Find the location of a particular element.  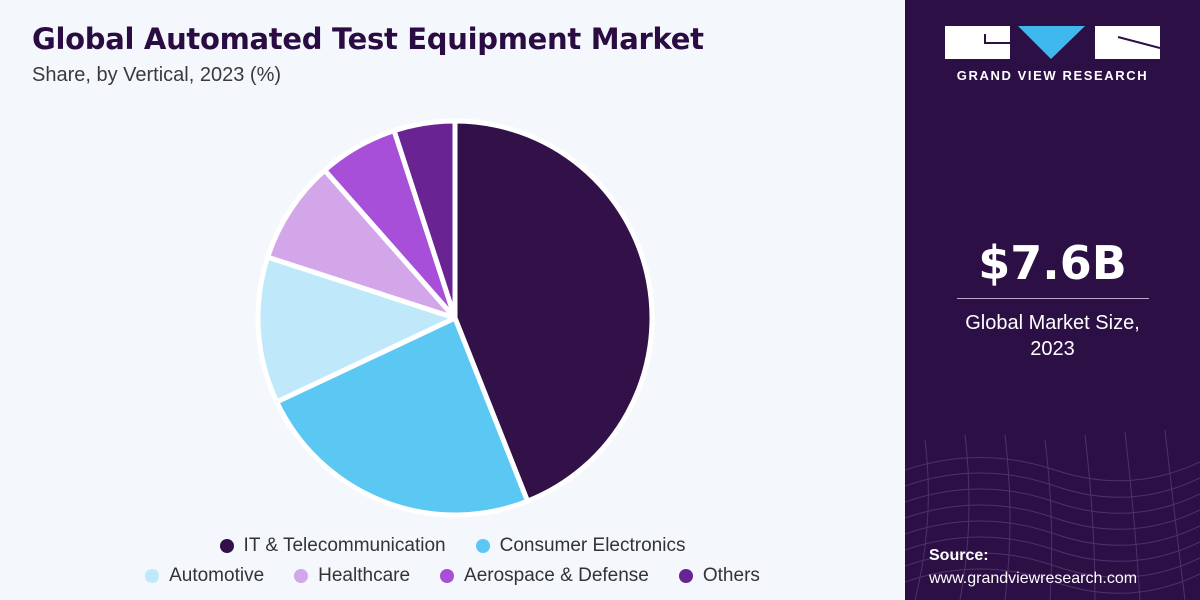

legend-item-aerospace-defense: Aerospace & Defense is located at coordinates (544, 576).